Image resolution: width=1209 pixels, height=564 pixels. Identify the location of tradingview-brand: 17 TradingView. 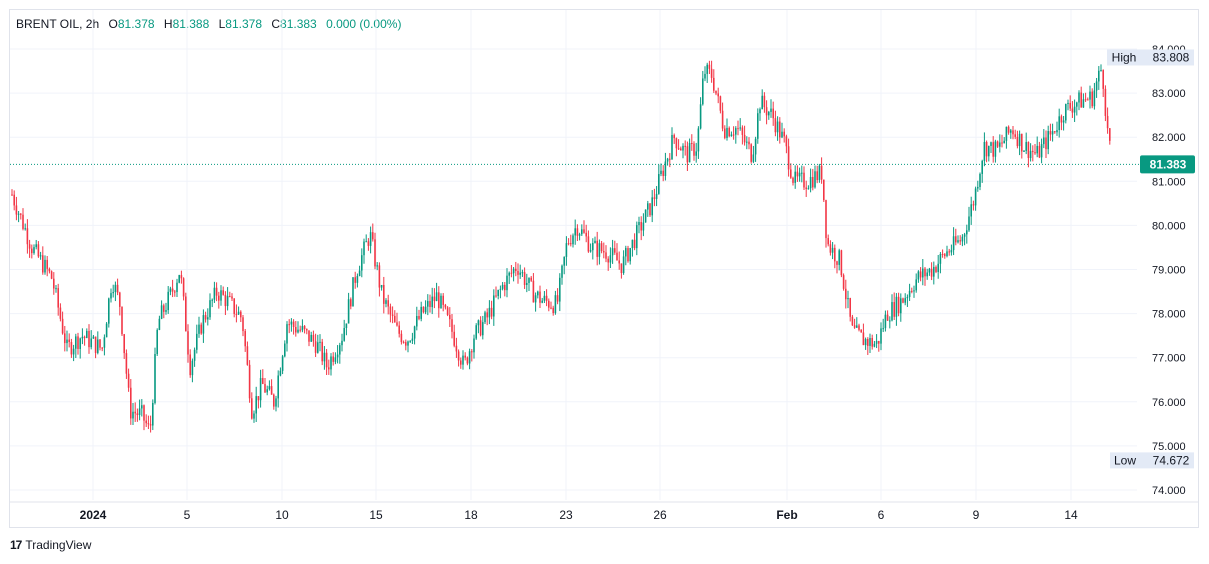
(50, 545).